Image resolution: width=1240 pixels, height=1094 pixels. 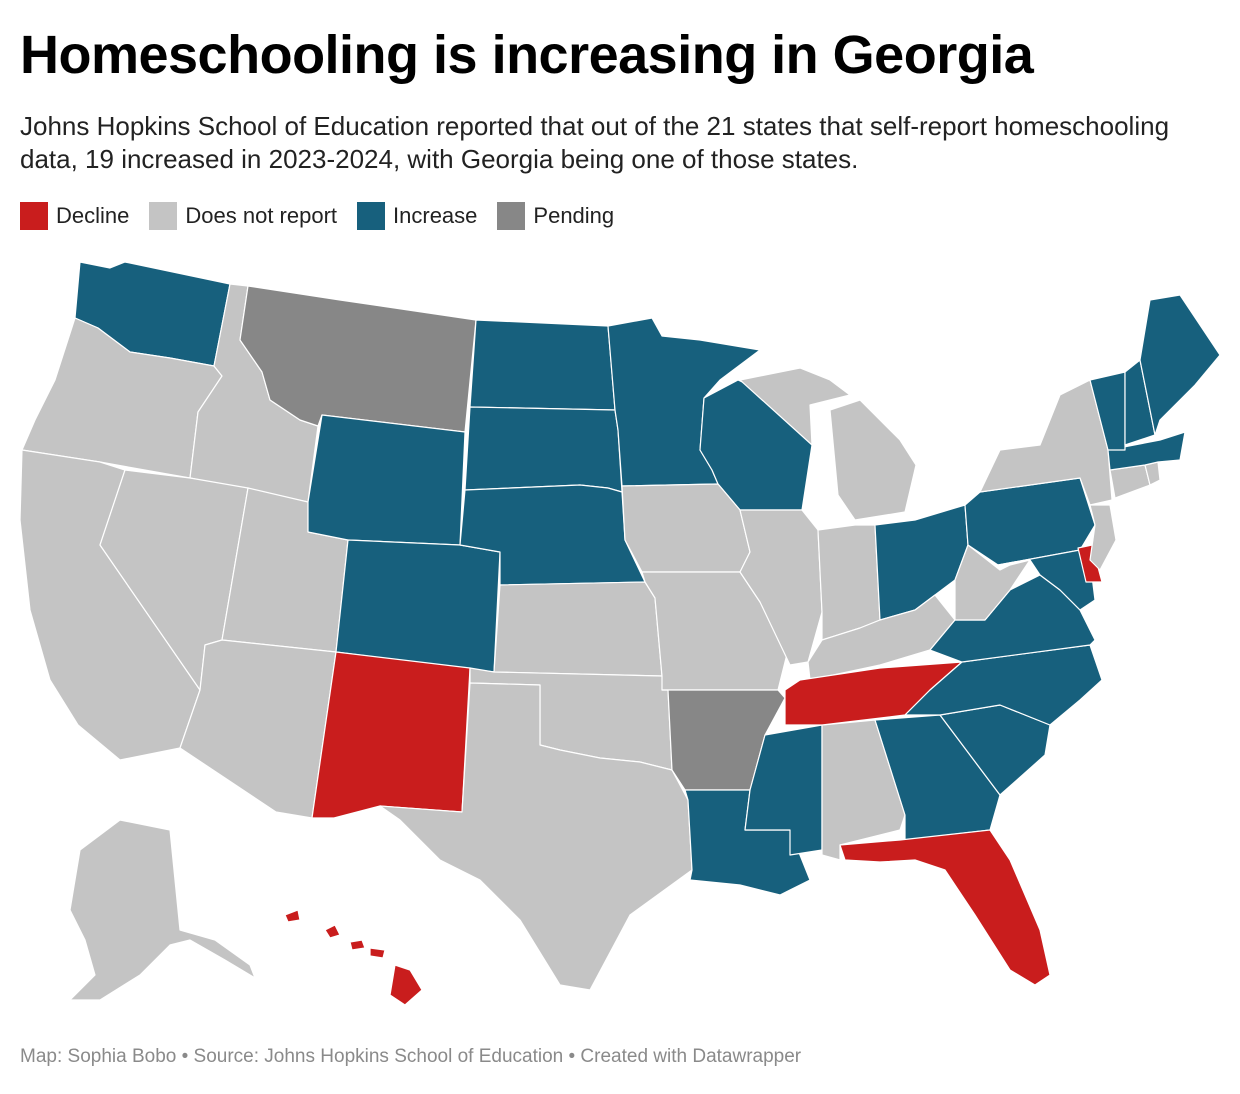 What do you see at coordinates (849, 582) in the screenshot?
I see `state-indiana` at bounding box center [849, 582].